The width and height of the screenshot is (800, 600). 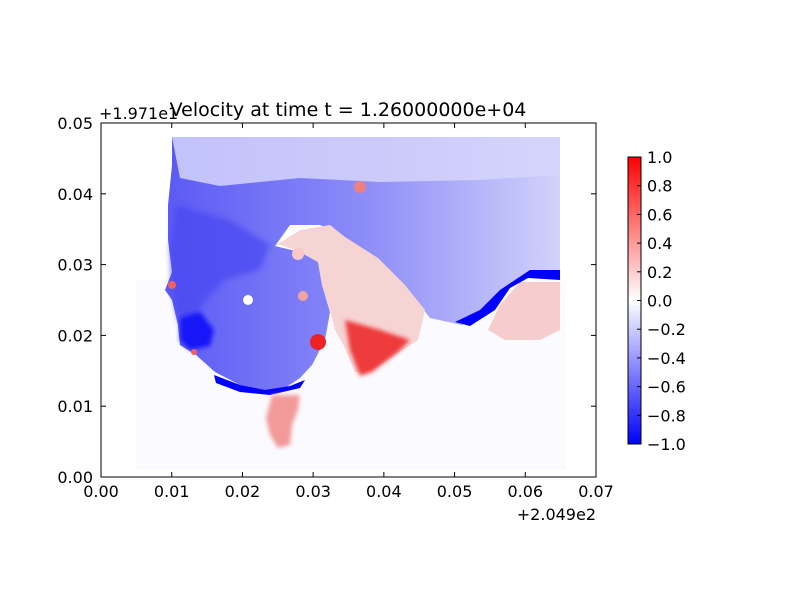 What do you see at coordinates (659, 272) in the screenshot?
I see `colorbar-tick-label: 0.2` at bounding box center [659, 272].